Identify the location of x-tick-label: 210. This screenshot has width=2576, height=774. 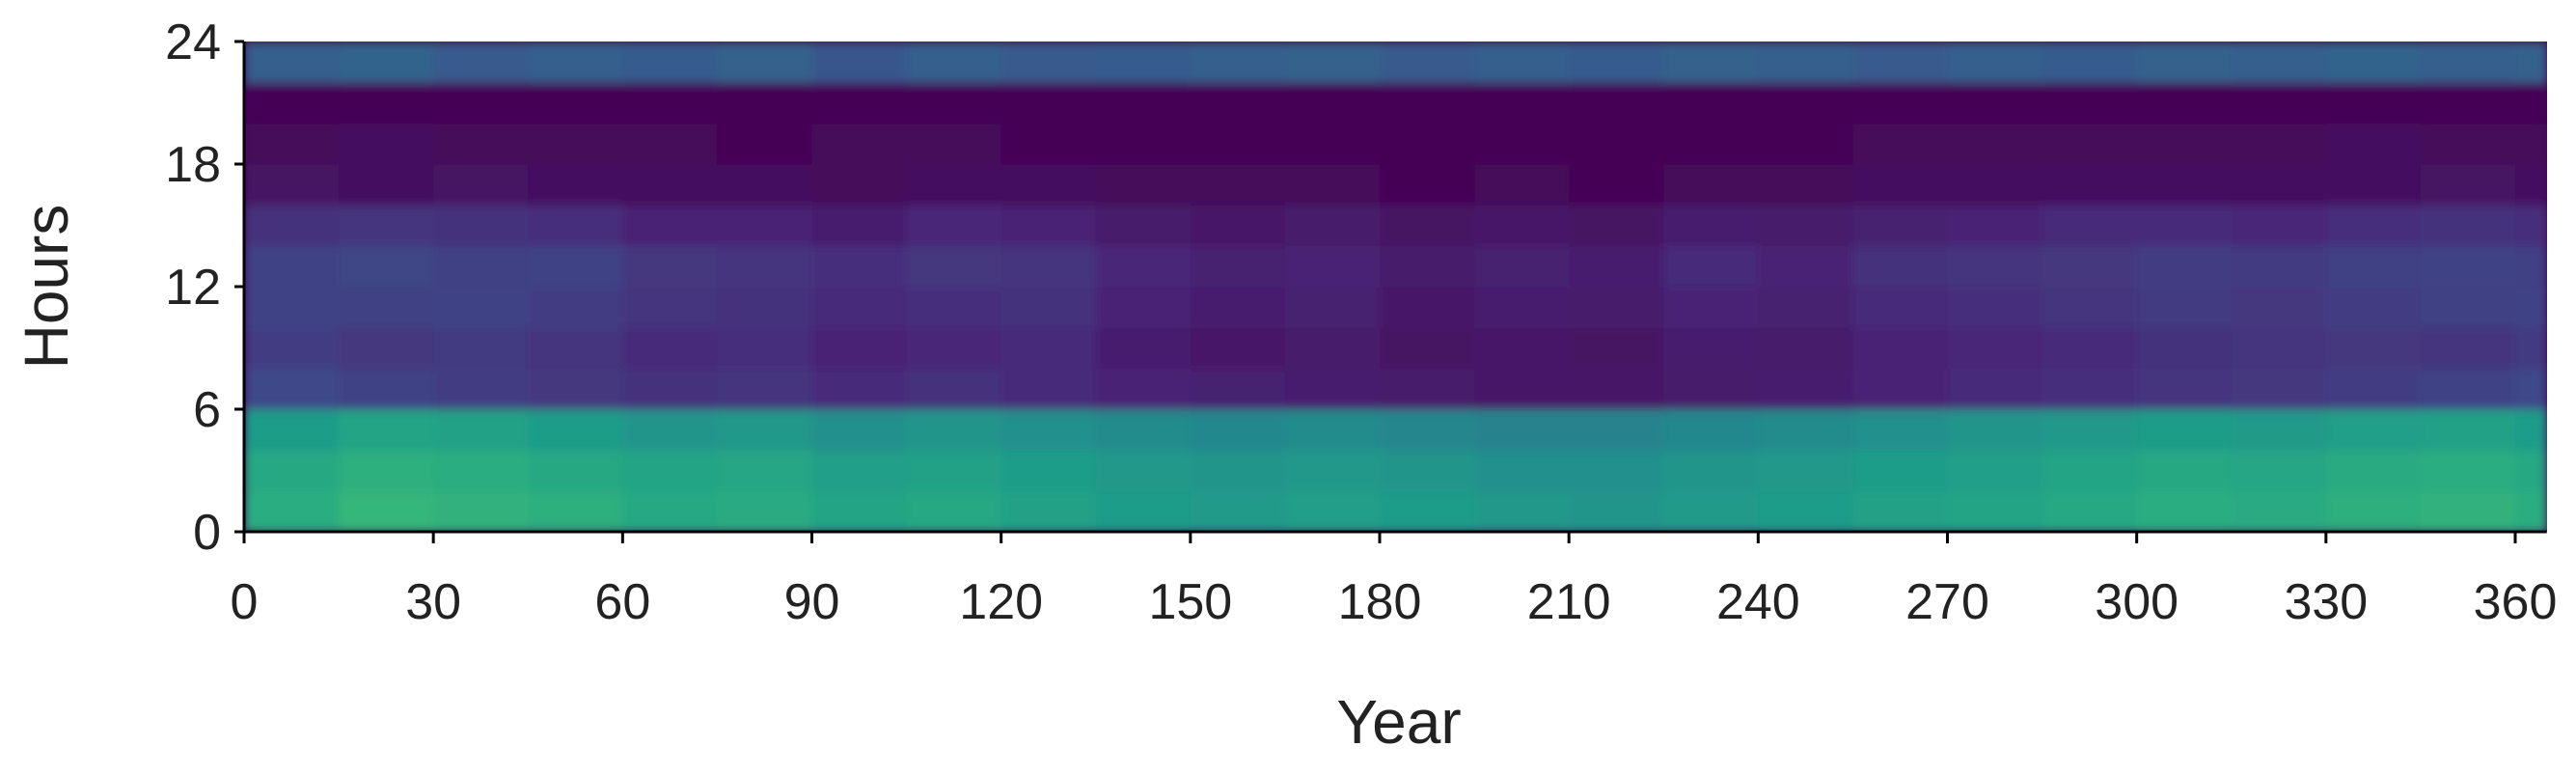
(1569, 602).